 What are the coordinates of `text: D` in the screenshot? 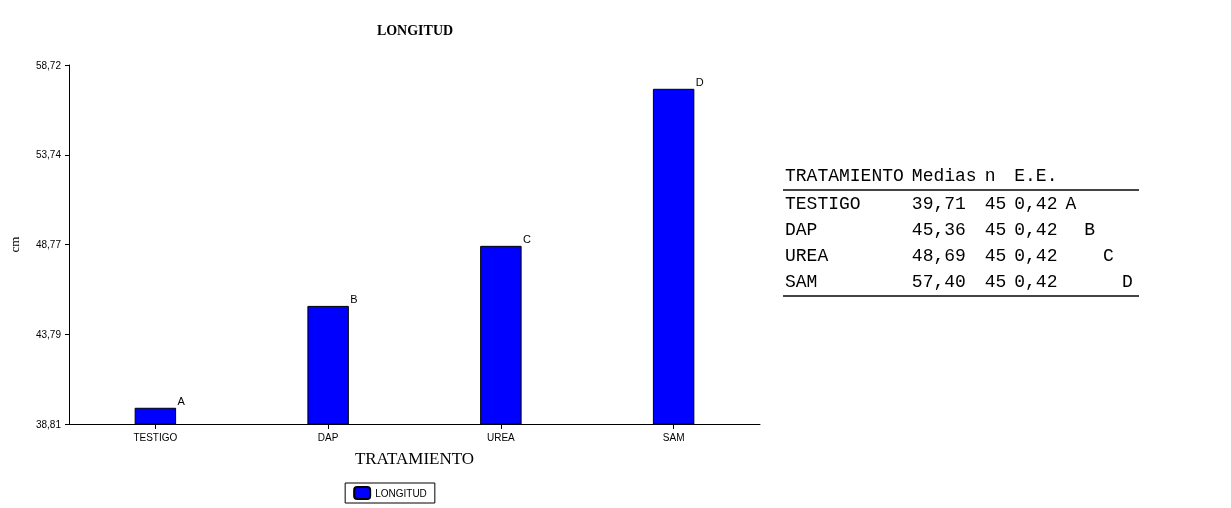 It's located at (1127, 282).